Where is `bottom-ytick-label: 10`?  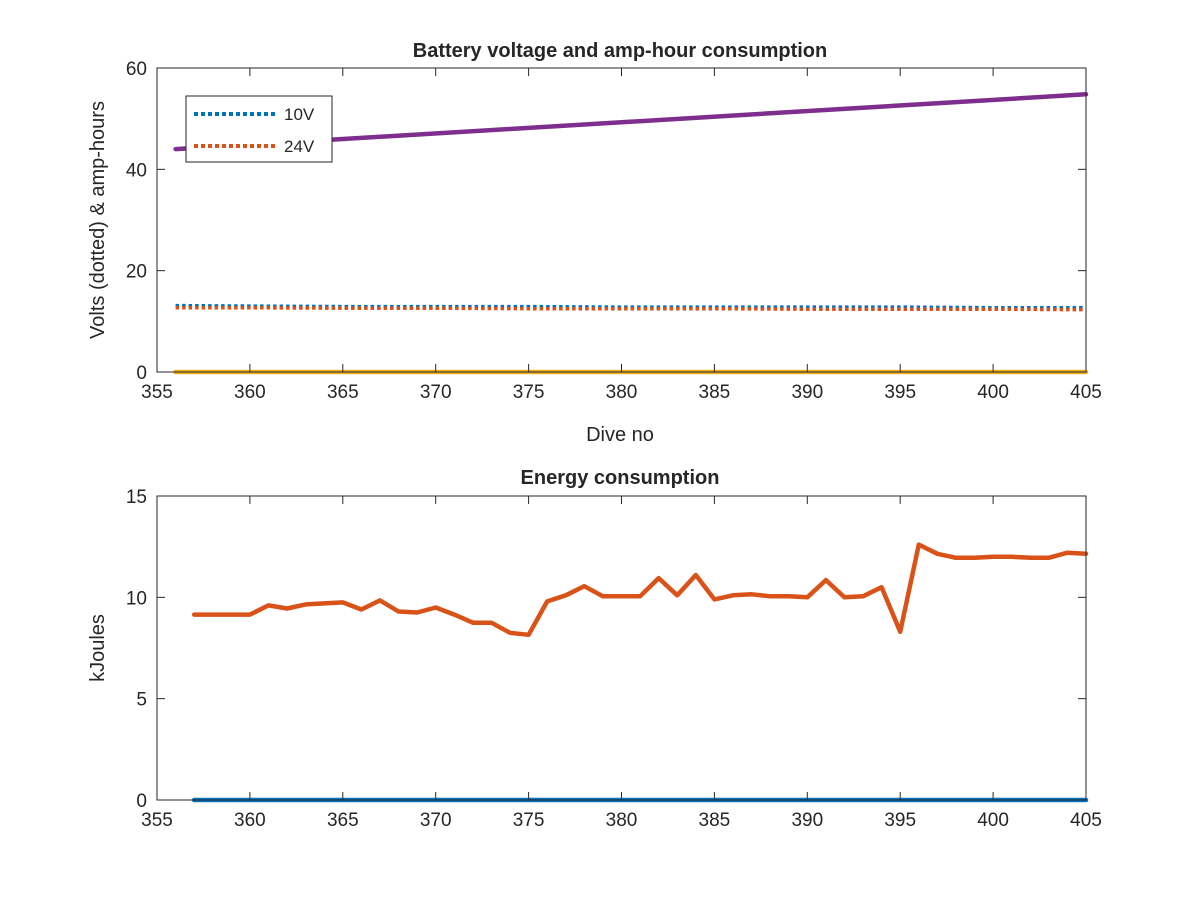
bottom-ytick-label: 10 is located at coordinates (136, 598).